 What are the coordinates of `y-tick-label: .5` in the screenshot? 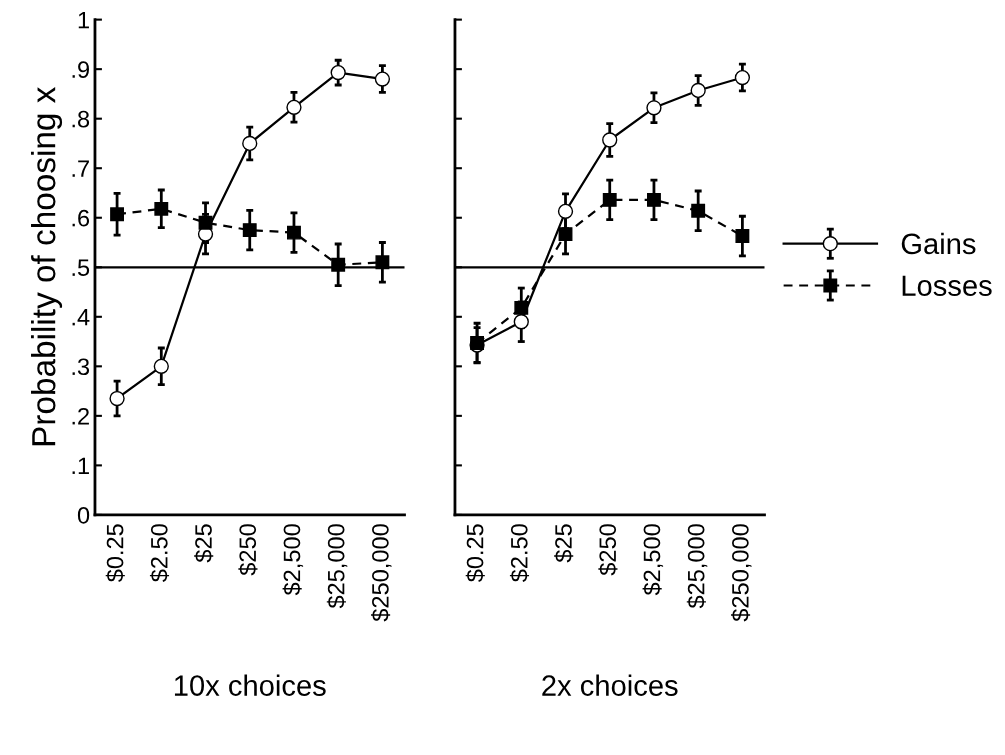 It's located at (81, 268).